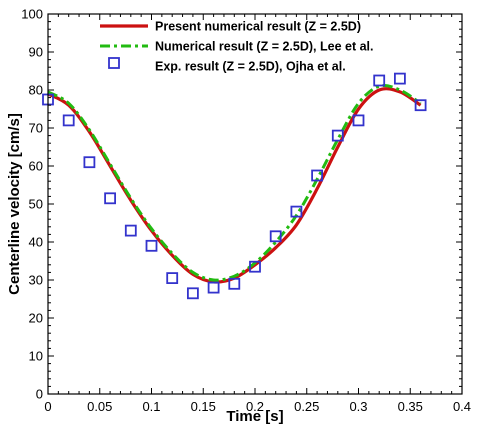 The width and height of the screenshot is (480, 428). I want to click on x-tick-label: 0, so click(47, 406).